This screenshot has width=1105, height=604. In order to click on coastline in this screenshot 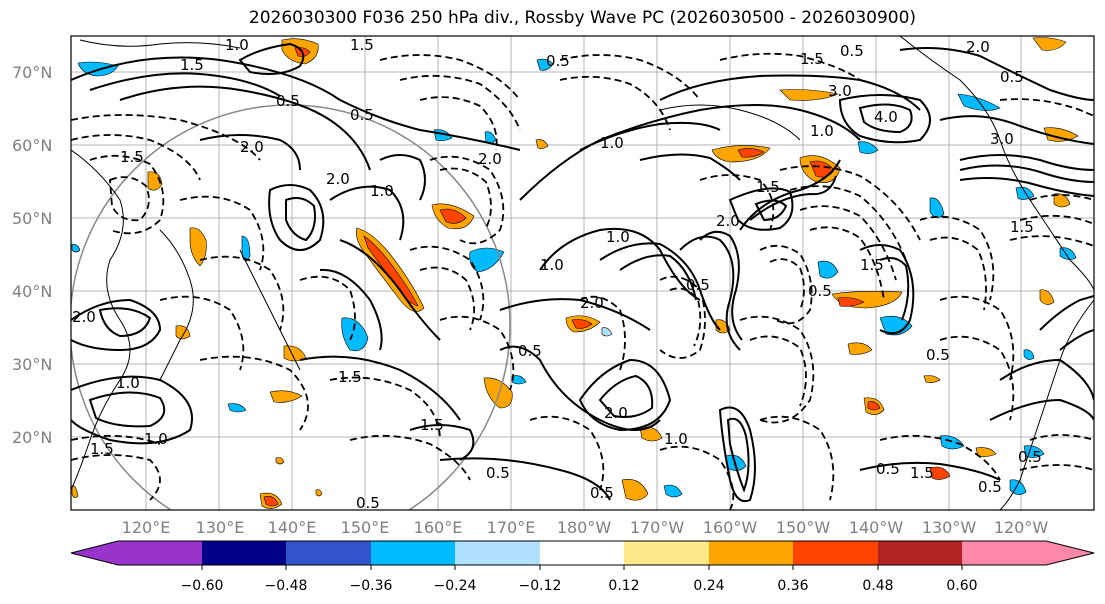, I will do `click(176, 305)`.